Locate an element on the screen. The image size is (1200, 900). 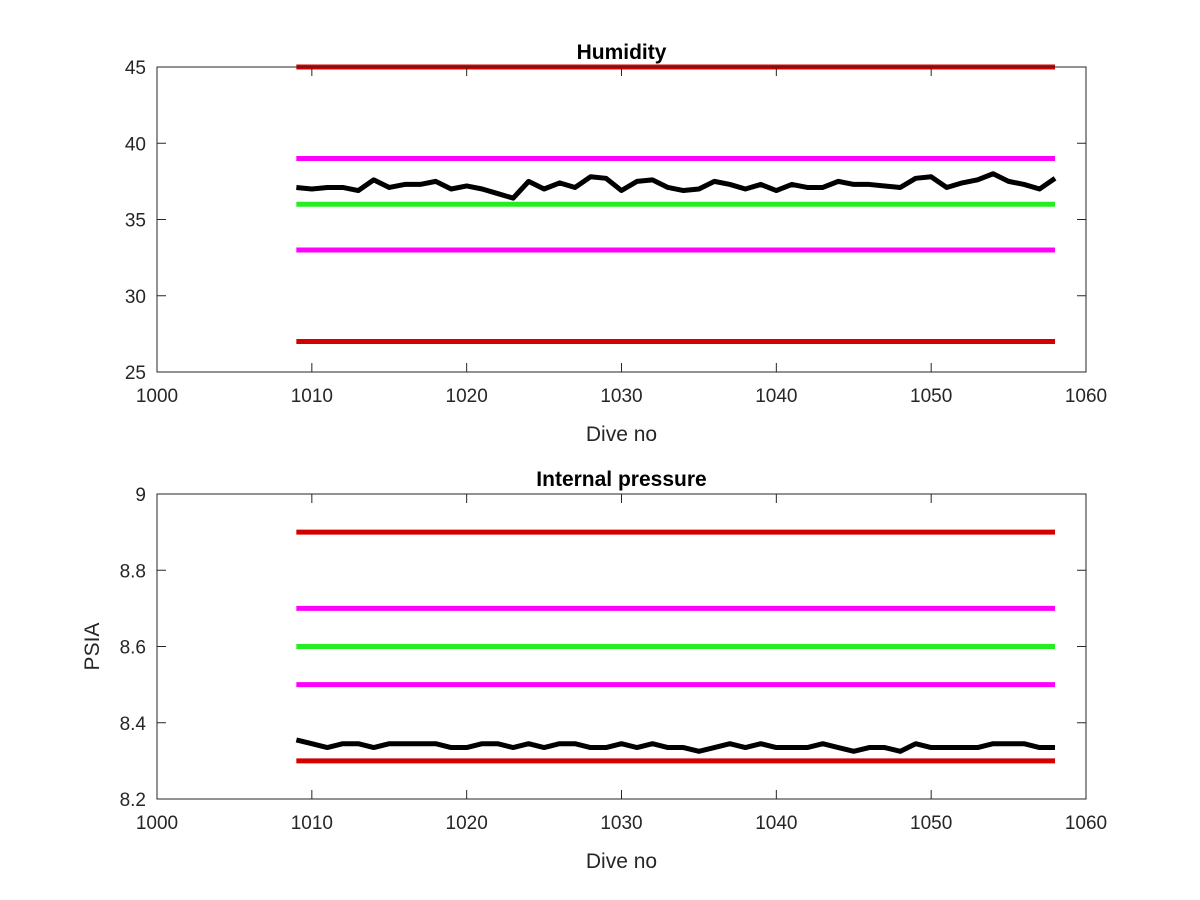
internal-pressure-y-axis-label: PSIA is located at coordinates (92, 647).